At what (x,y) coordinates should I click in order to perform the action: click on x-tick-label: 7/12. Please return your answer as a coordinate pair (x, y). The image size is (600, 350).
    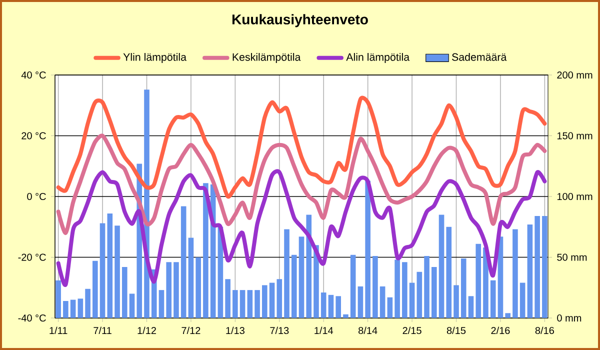
    Looking at the image, I should click on (191, 330).